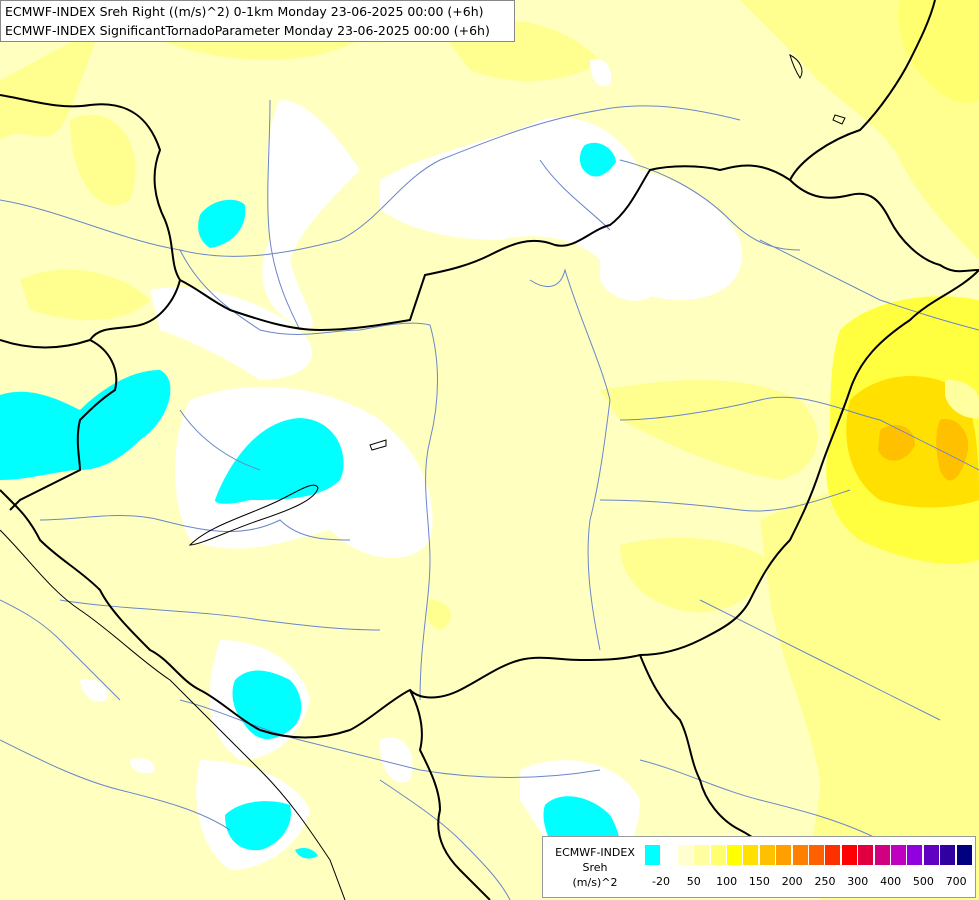 This screenshot has width=979, height=900. I want to click on legend-tick-label: 200, so click(792, 881).